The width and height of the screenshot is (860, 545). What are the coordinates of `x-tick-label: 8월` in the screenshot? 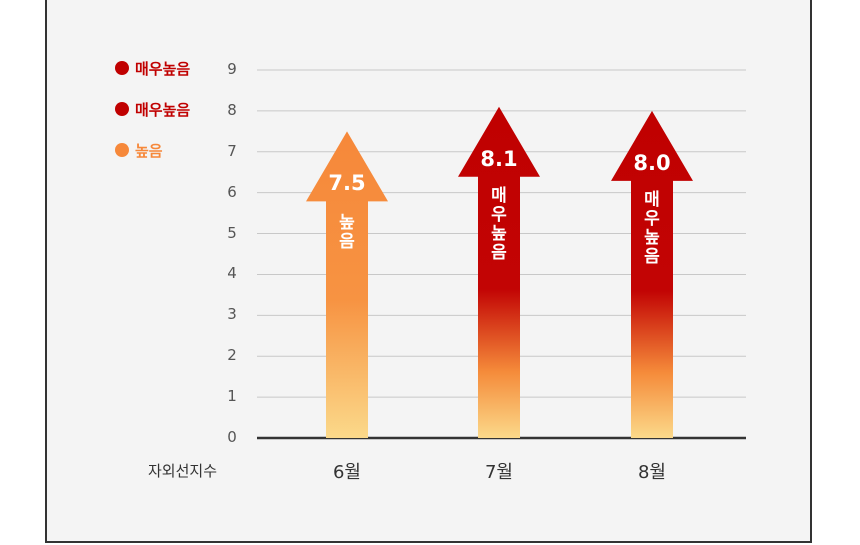 It's located at (651, 472).